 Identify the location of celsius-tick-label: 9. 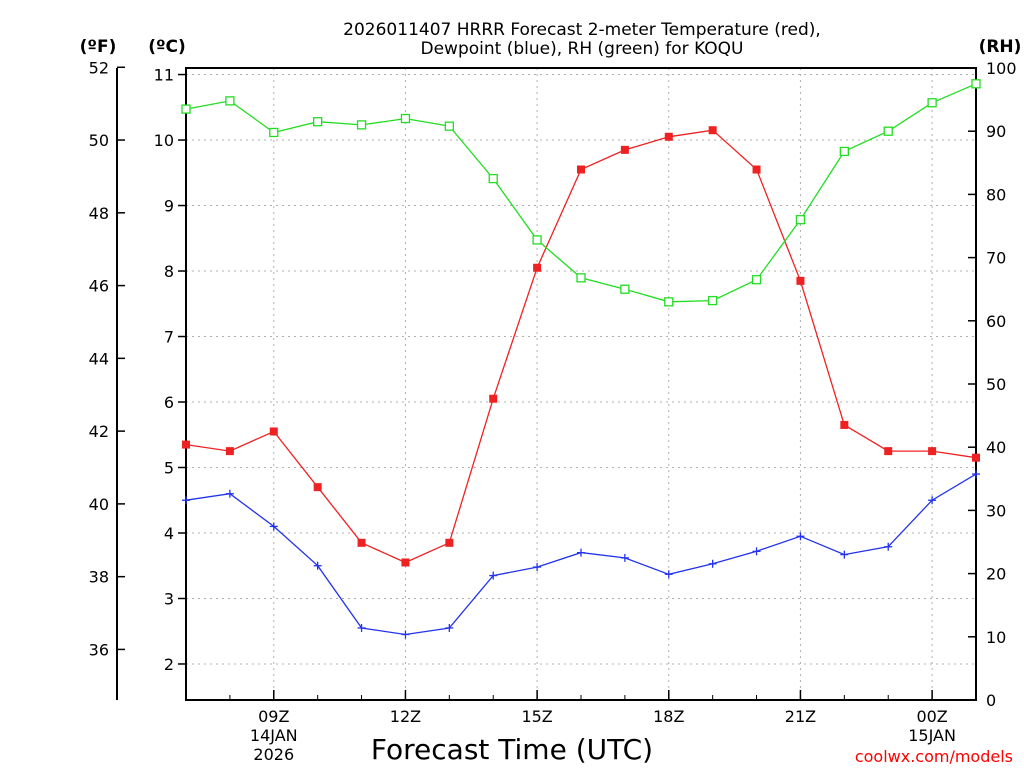
(169, 206).